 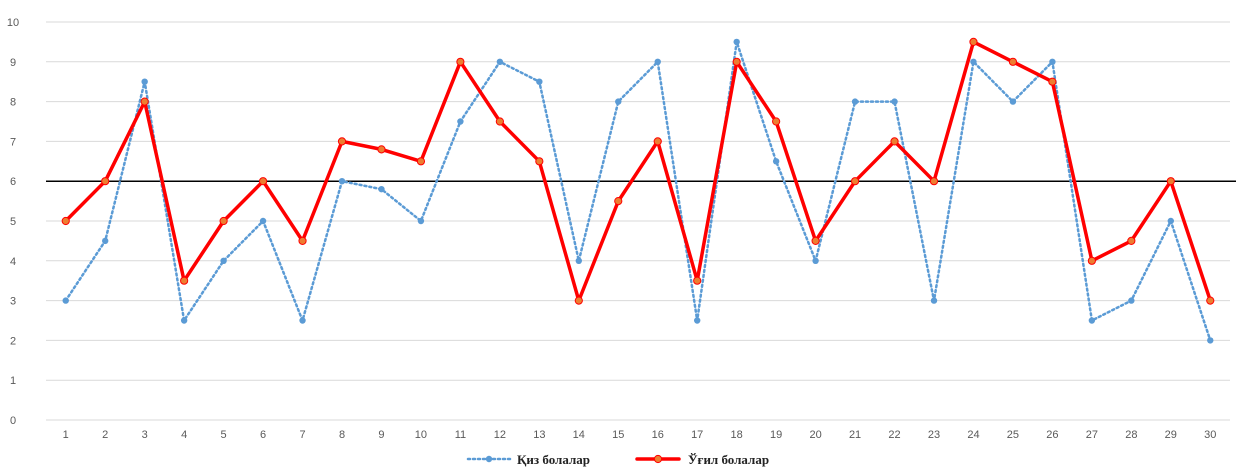 What do you see at coordinates (1171, 435) in the screenshot?
I see `x-tick-label: 29` at bounding box center [1171, 435].